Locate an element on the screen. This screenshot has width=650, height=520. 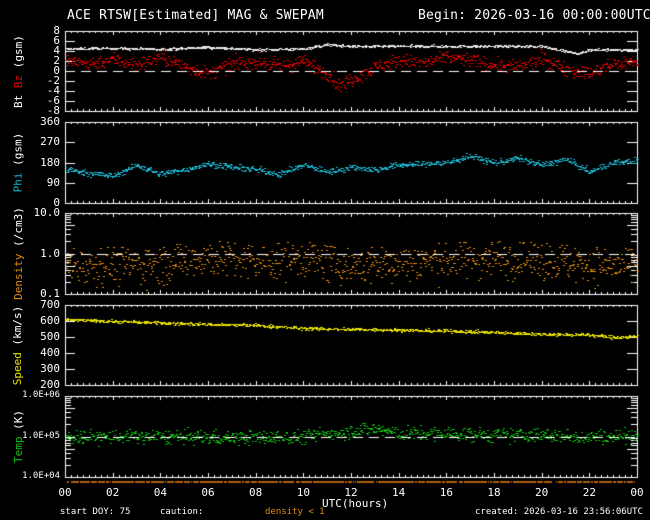
x-tick-label: 08 is located at coordinates (256, 492).